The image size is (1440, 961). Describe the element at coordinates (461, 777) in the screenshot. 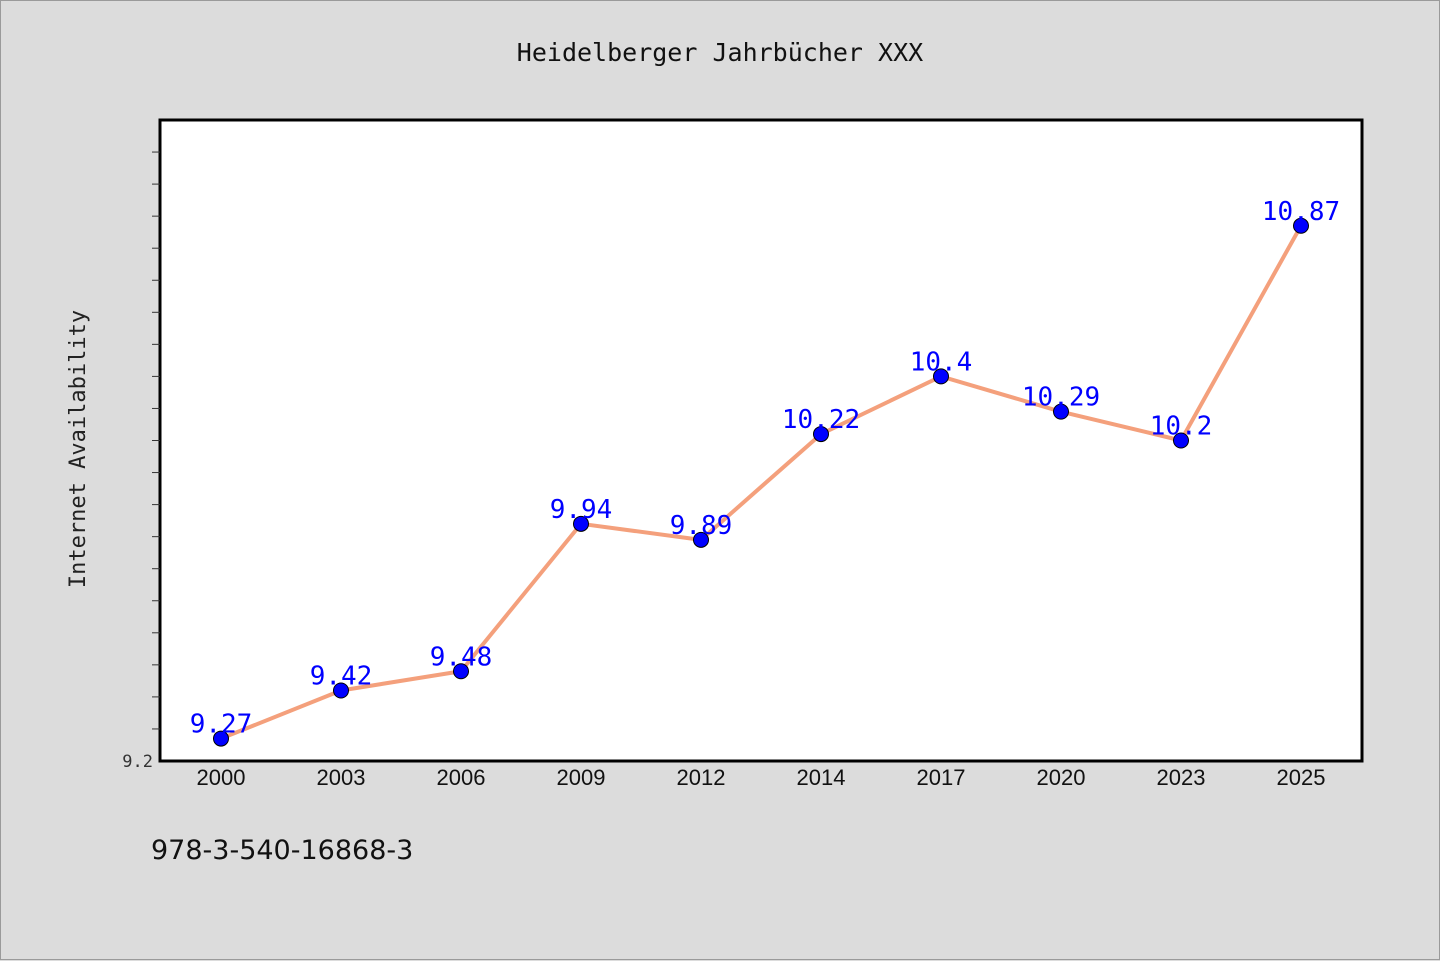

I see `x-tick-label: 2006` at that location.